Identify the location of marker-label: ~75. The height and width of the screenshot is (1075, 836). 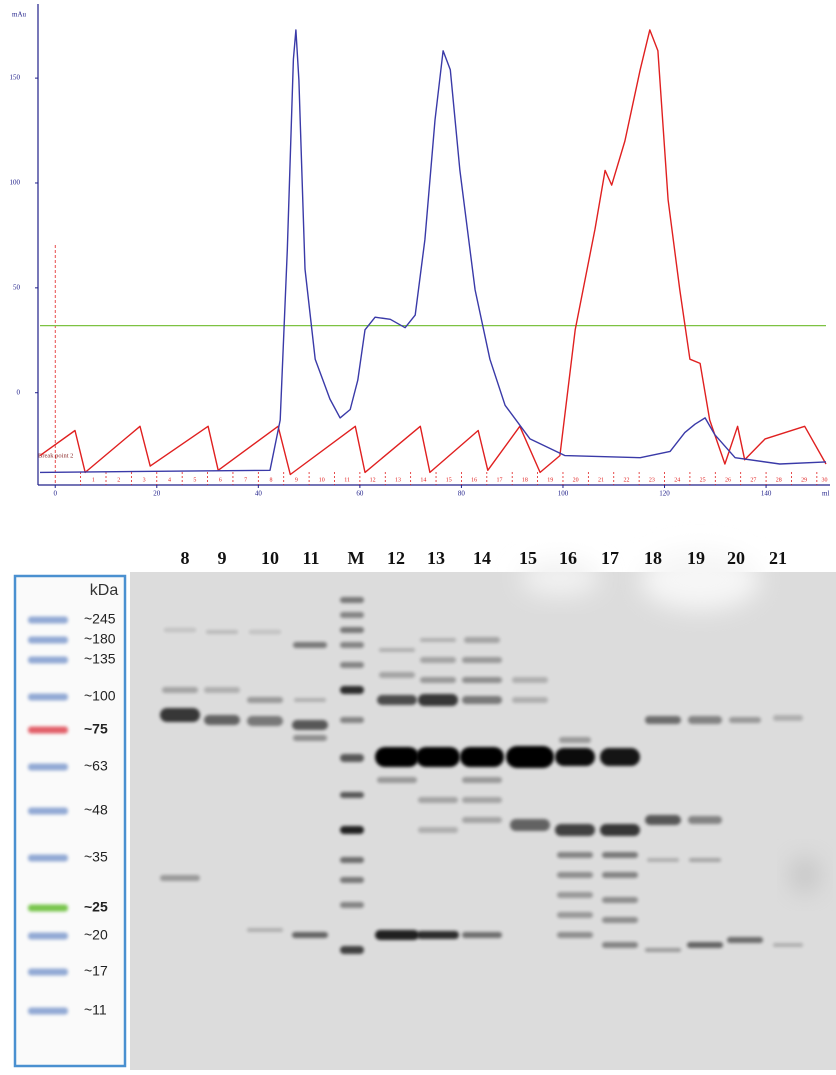
(96, 729).